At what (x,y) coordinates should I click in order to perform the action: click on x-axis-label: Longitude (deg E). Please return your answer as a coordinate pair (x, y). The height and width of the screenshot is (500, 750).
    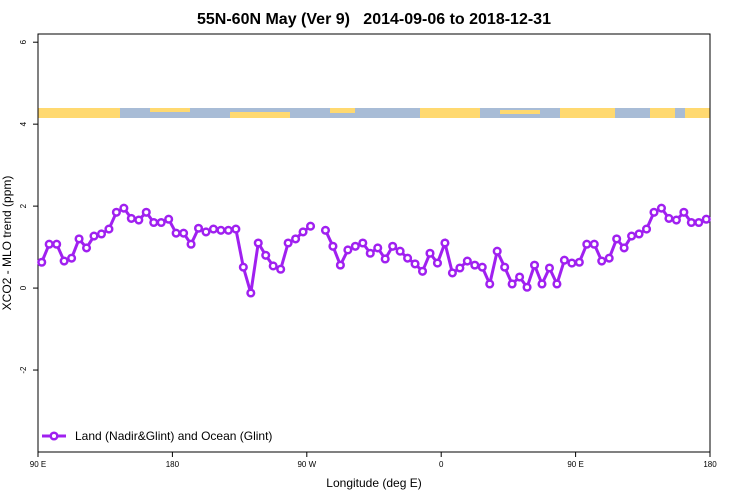
    Looking at the image, I should click on (373, 483).